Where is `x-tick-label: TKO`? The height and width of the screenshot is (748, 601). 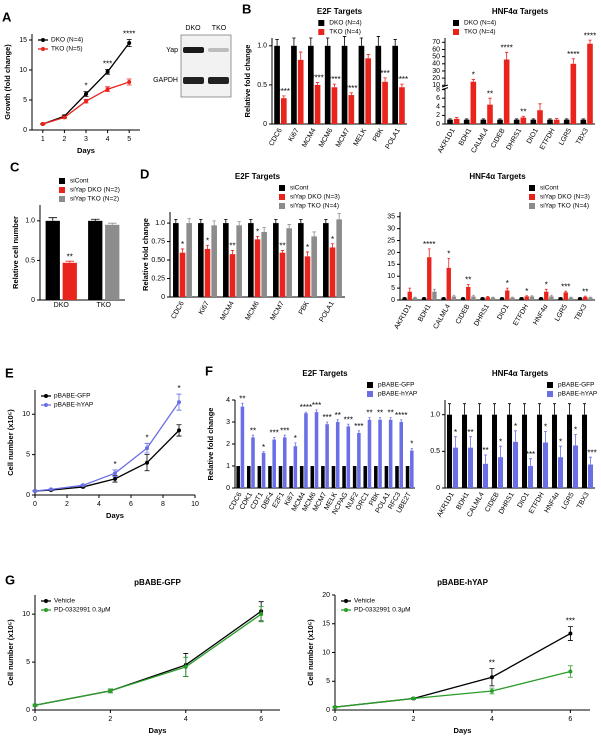 x-tick-label: TKO is located at coordinates (104, 305).